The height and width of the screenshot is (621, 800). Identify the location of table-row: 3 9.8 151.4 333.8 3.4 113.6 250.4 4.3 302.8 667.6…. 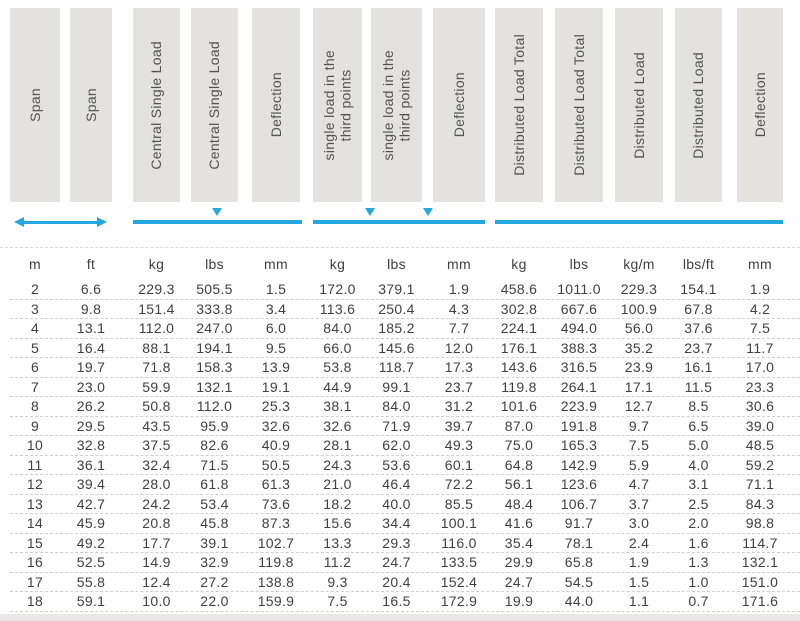
(405, 309).